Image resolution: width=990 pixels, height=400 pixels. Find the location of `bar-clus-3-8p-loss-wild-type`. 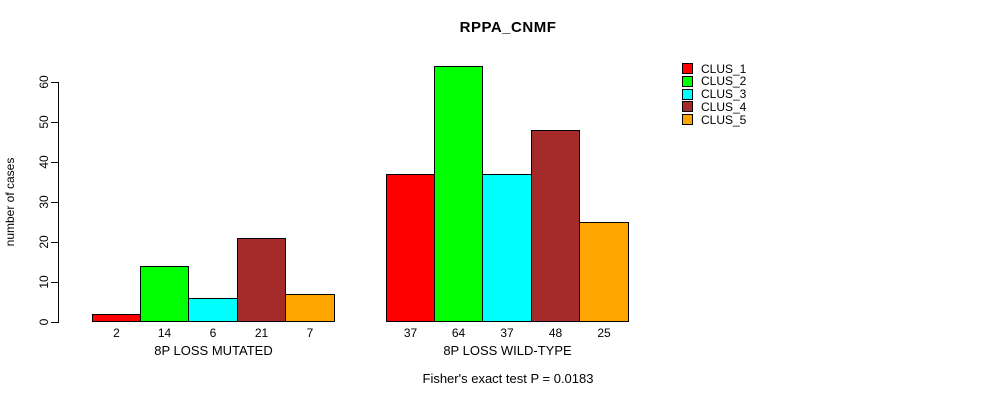

bar-clus-3-8p-loss-wild-type is located at coordinates (507, 248).